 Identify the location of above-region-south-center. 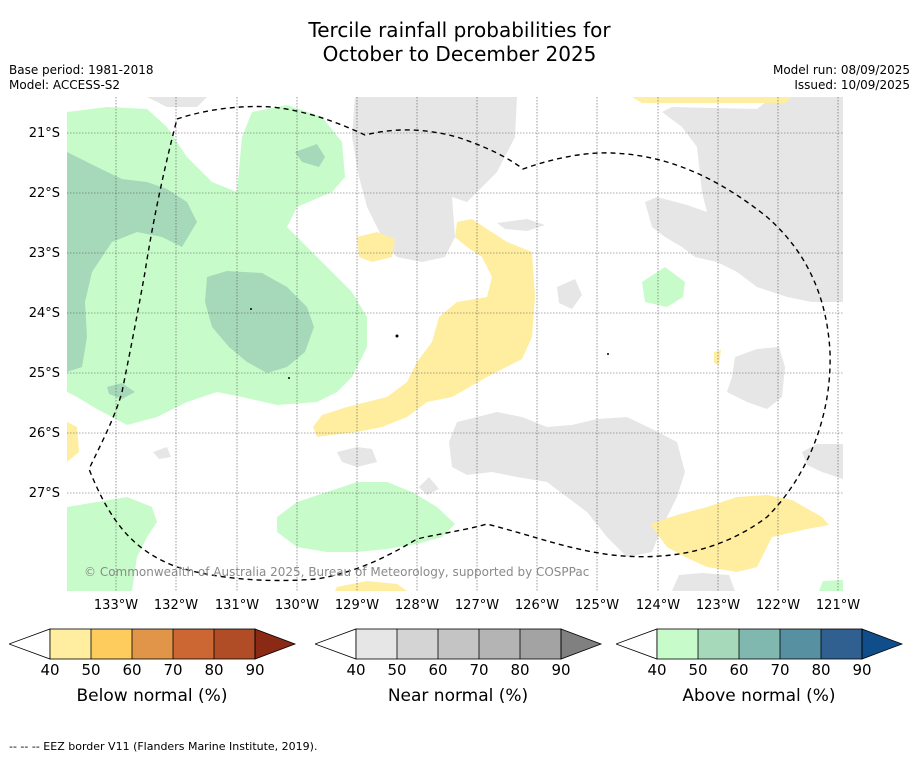
(366, 517).